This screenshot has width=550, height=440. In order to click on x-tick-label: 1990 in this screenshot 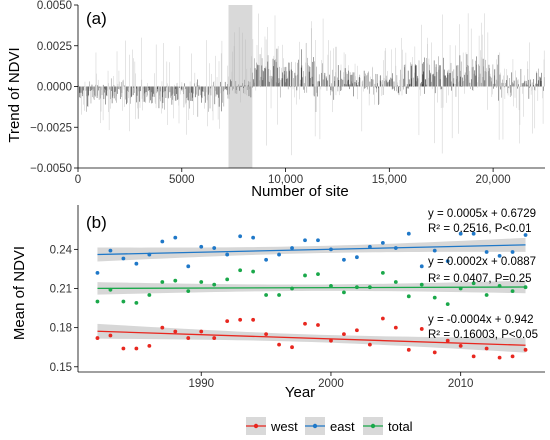, I will do `click(201, 384)`.